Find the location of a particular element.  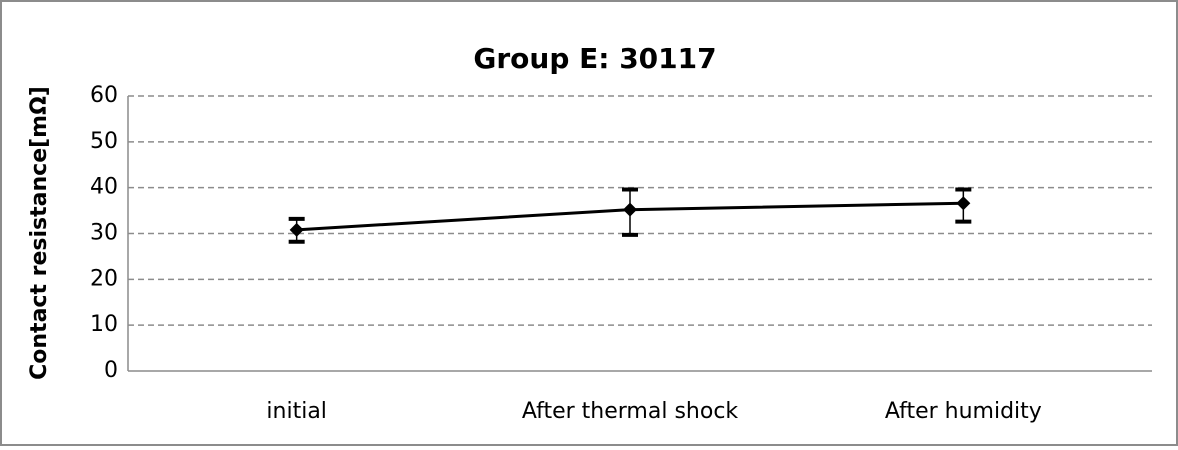

x-tick-label: After humidity is located at coordinates (963, 411).